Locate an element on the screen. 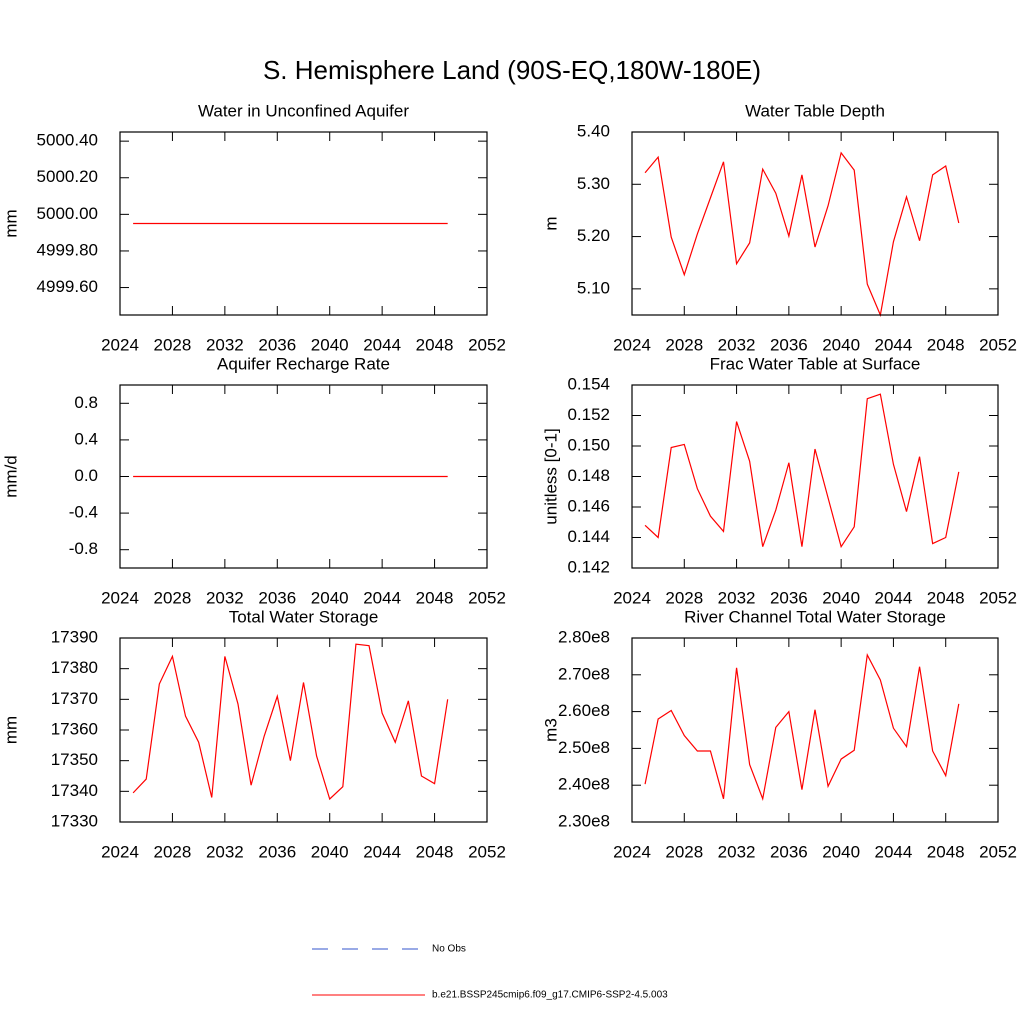 The image size is (1024, 1024). y-tick-label: 0.148 is located at coordinates (588, 475).